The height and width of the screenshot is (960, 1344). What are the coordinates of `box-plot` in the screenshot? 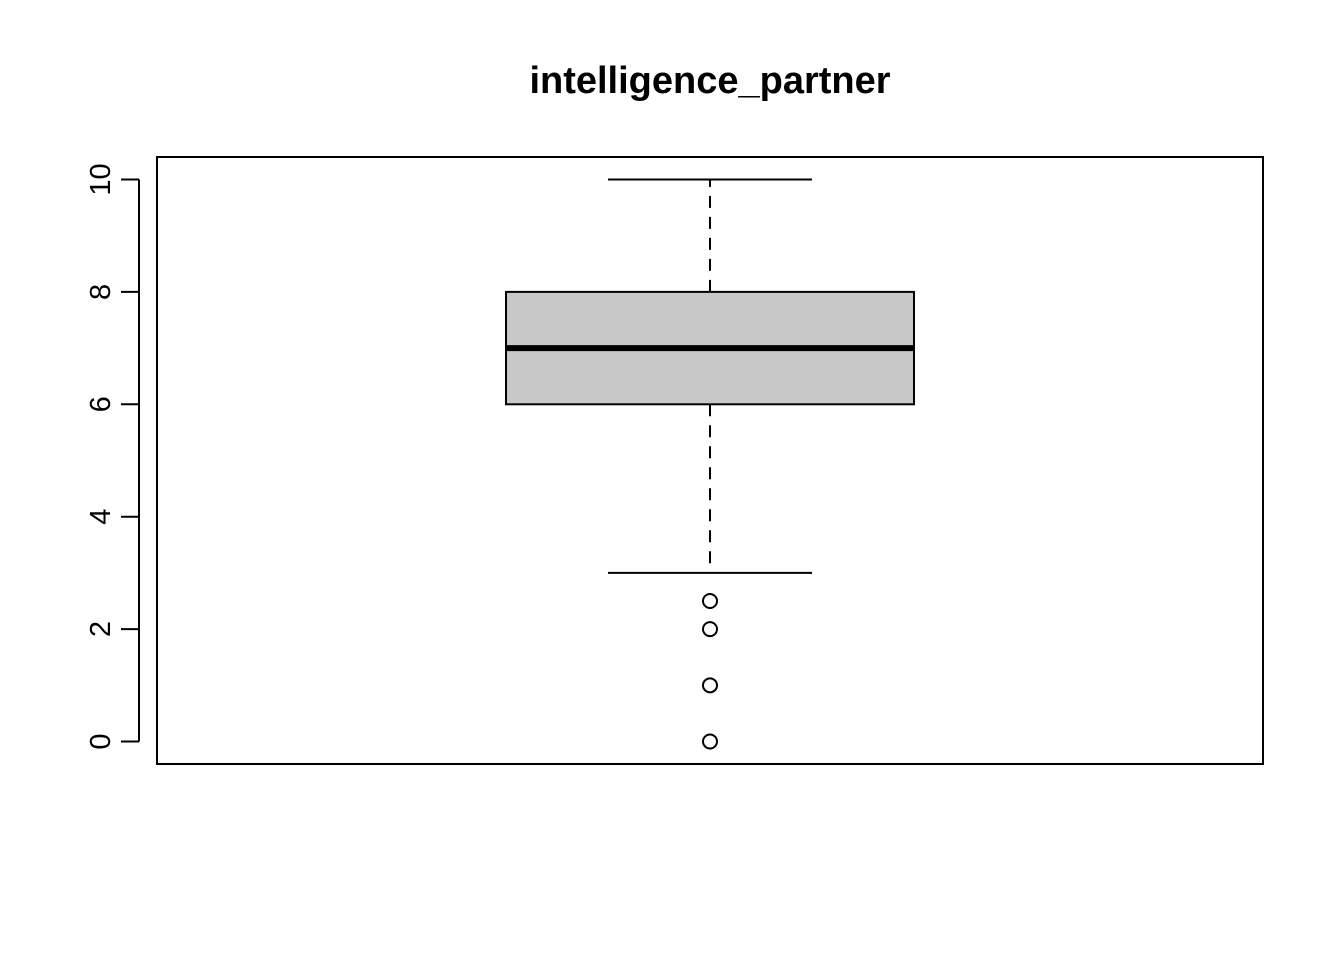 It's located at (710, 376).